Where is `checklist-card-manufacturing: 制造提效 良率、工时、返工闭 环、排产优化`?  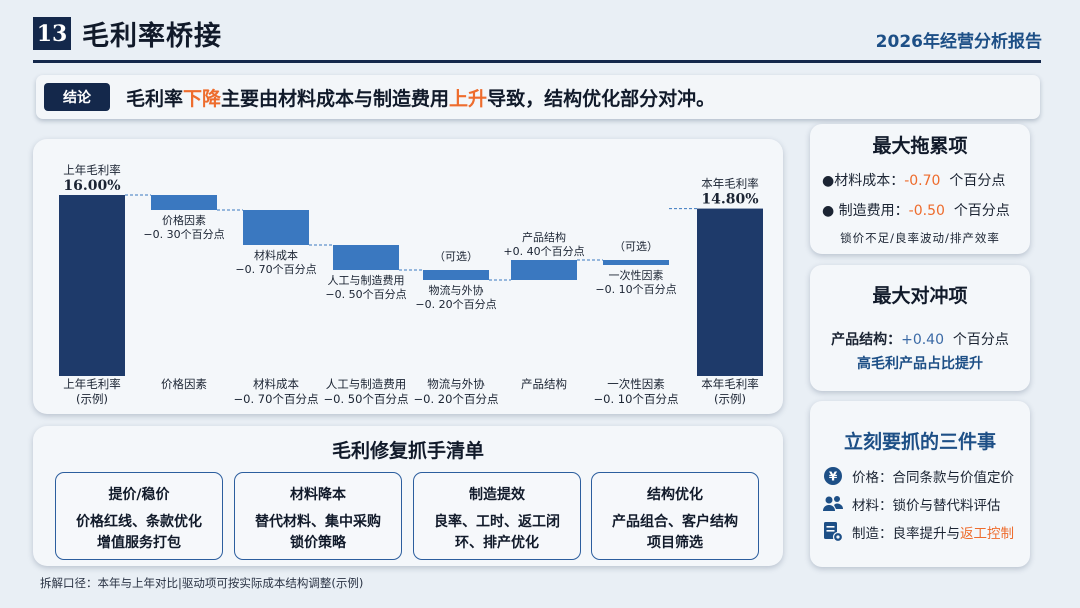 checklist-card-manufacturing: 制造提效 良率、工时、返工闭 环、排产优化 is located at coordinates (497, 516).